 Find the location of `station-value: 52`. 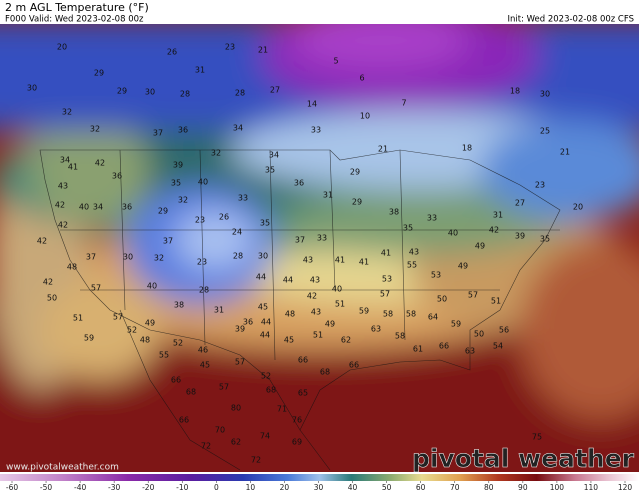

station-value: 52 is located at coordinates (132, 330).